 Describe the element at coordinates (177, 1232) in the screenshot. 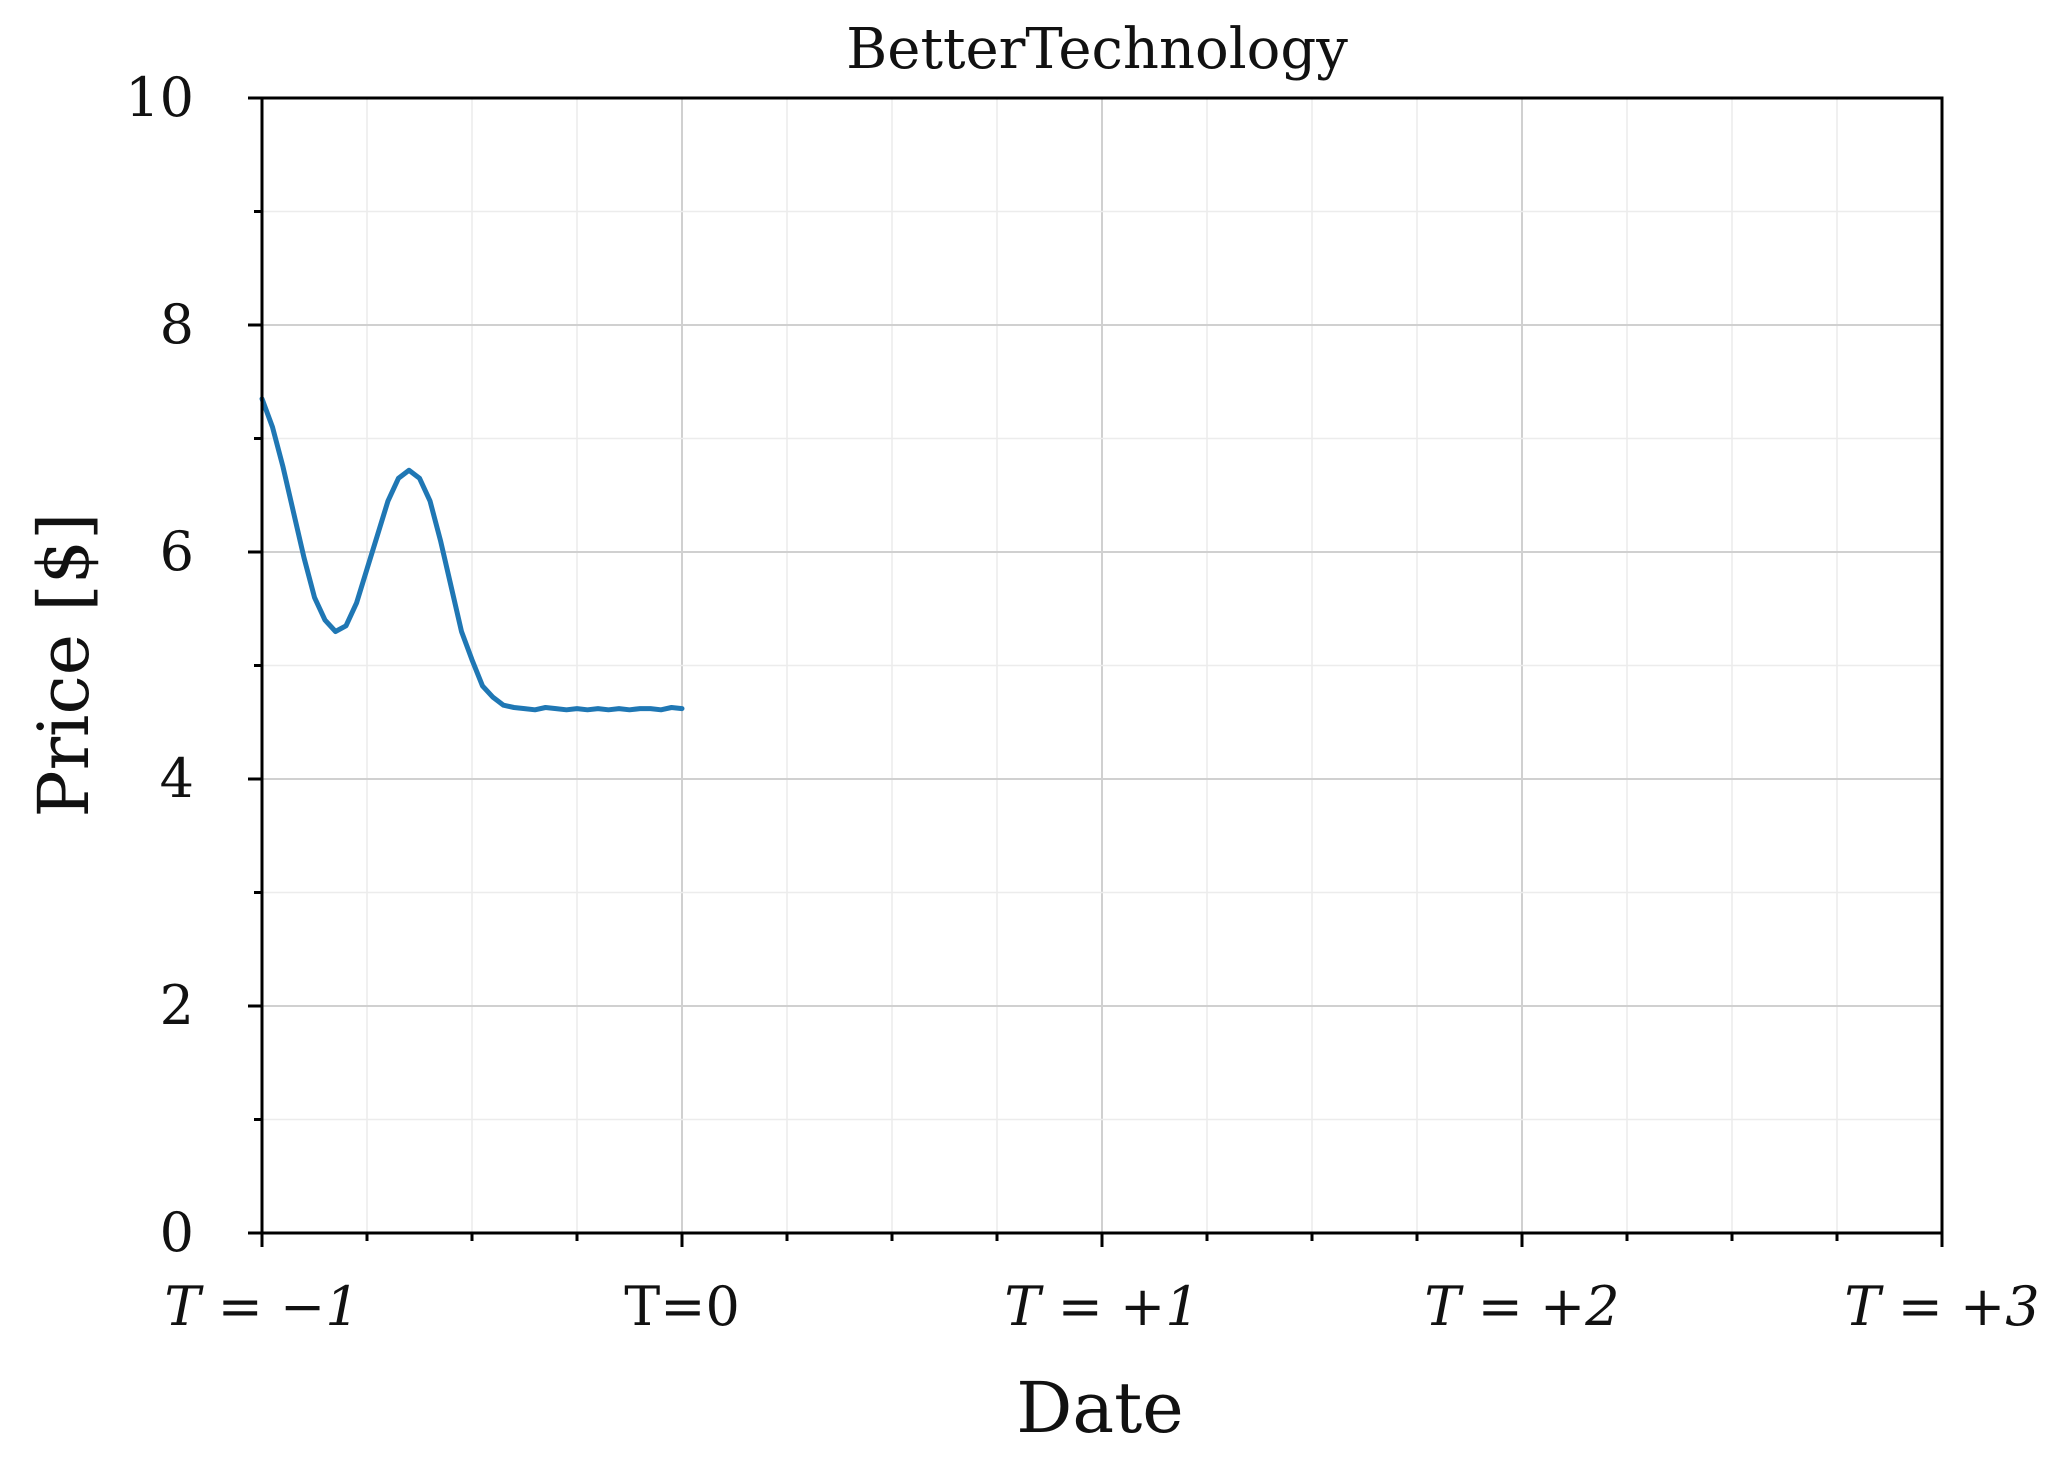

I see `y-tick-label: 0` at that location.